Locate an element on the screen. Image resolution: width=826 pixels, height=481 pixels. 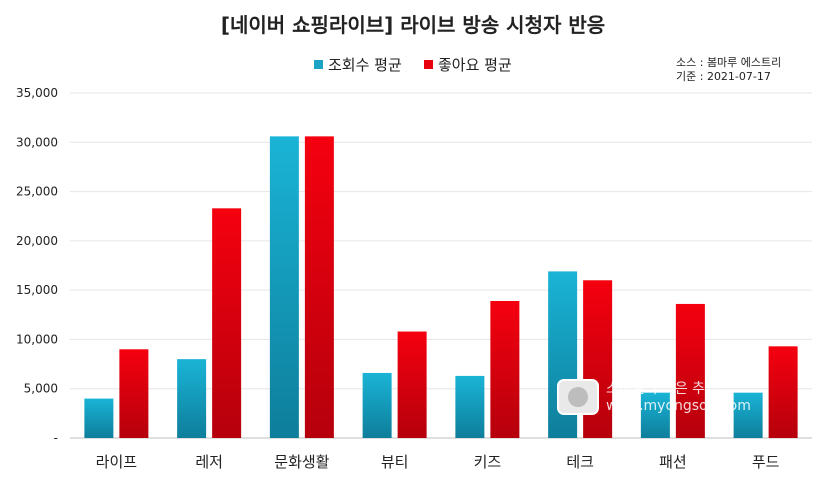
date-line: 기준 : 2021-07-17 is located at coordinates (723, 76).